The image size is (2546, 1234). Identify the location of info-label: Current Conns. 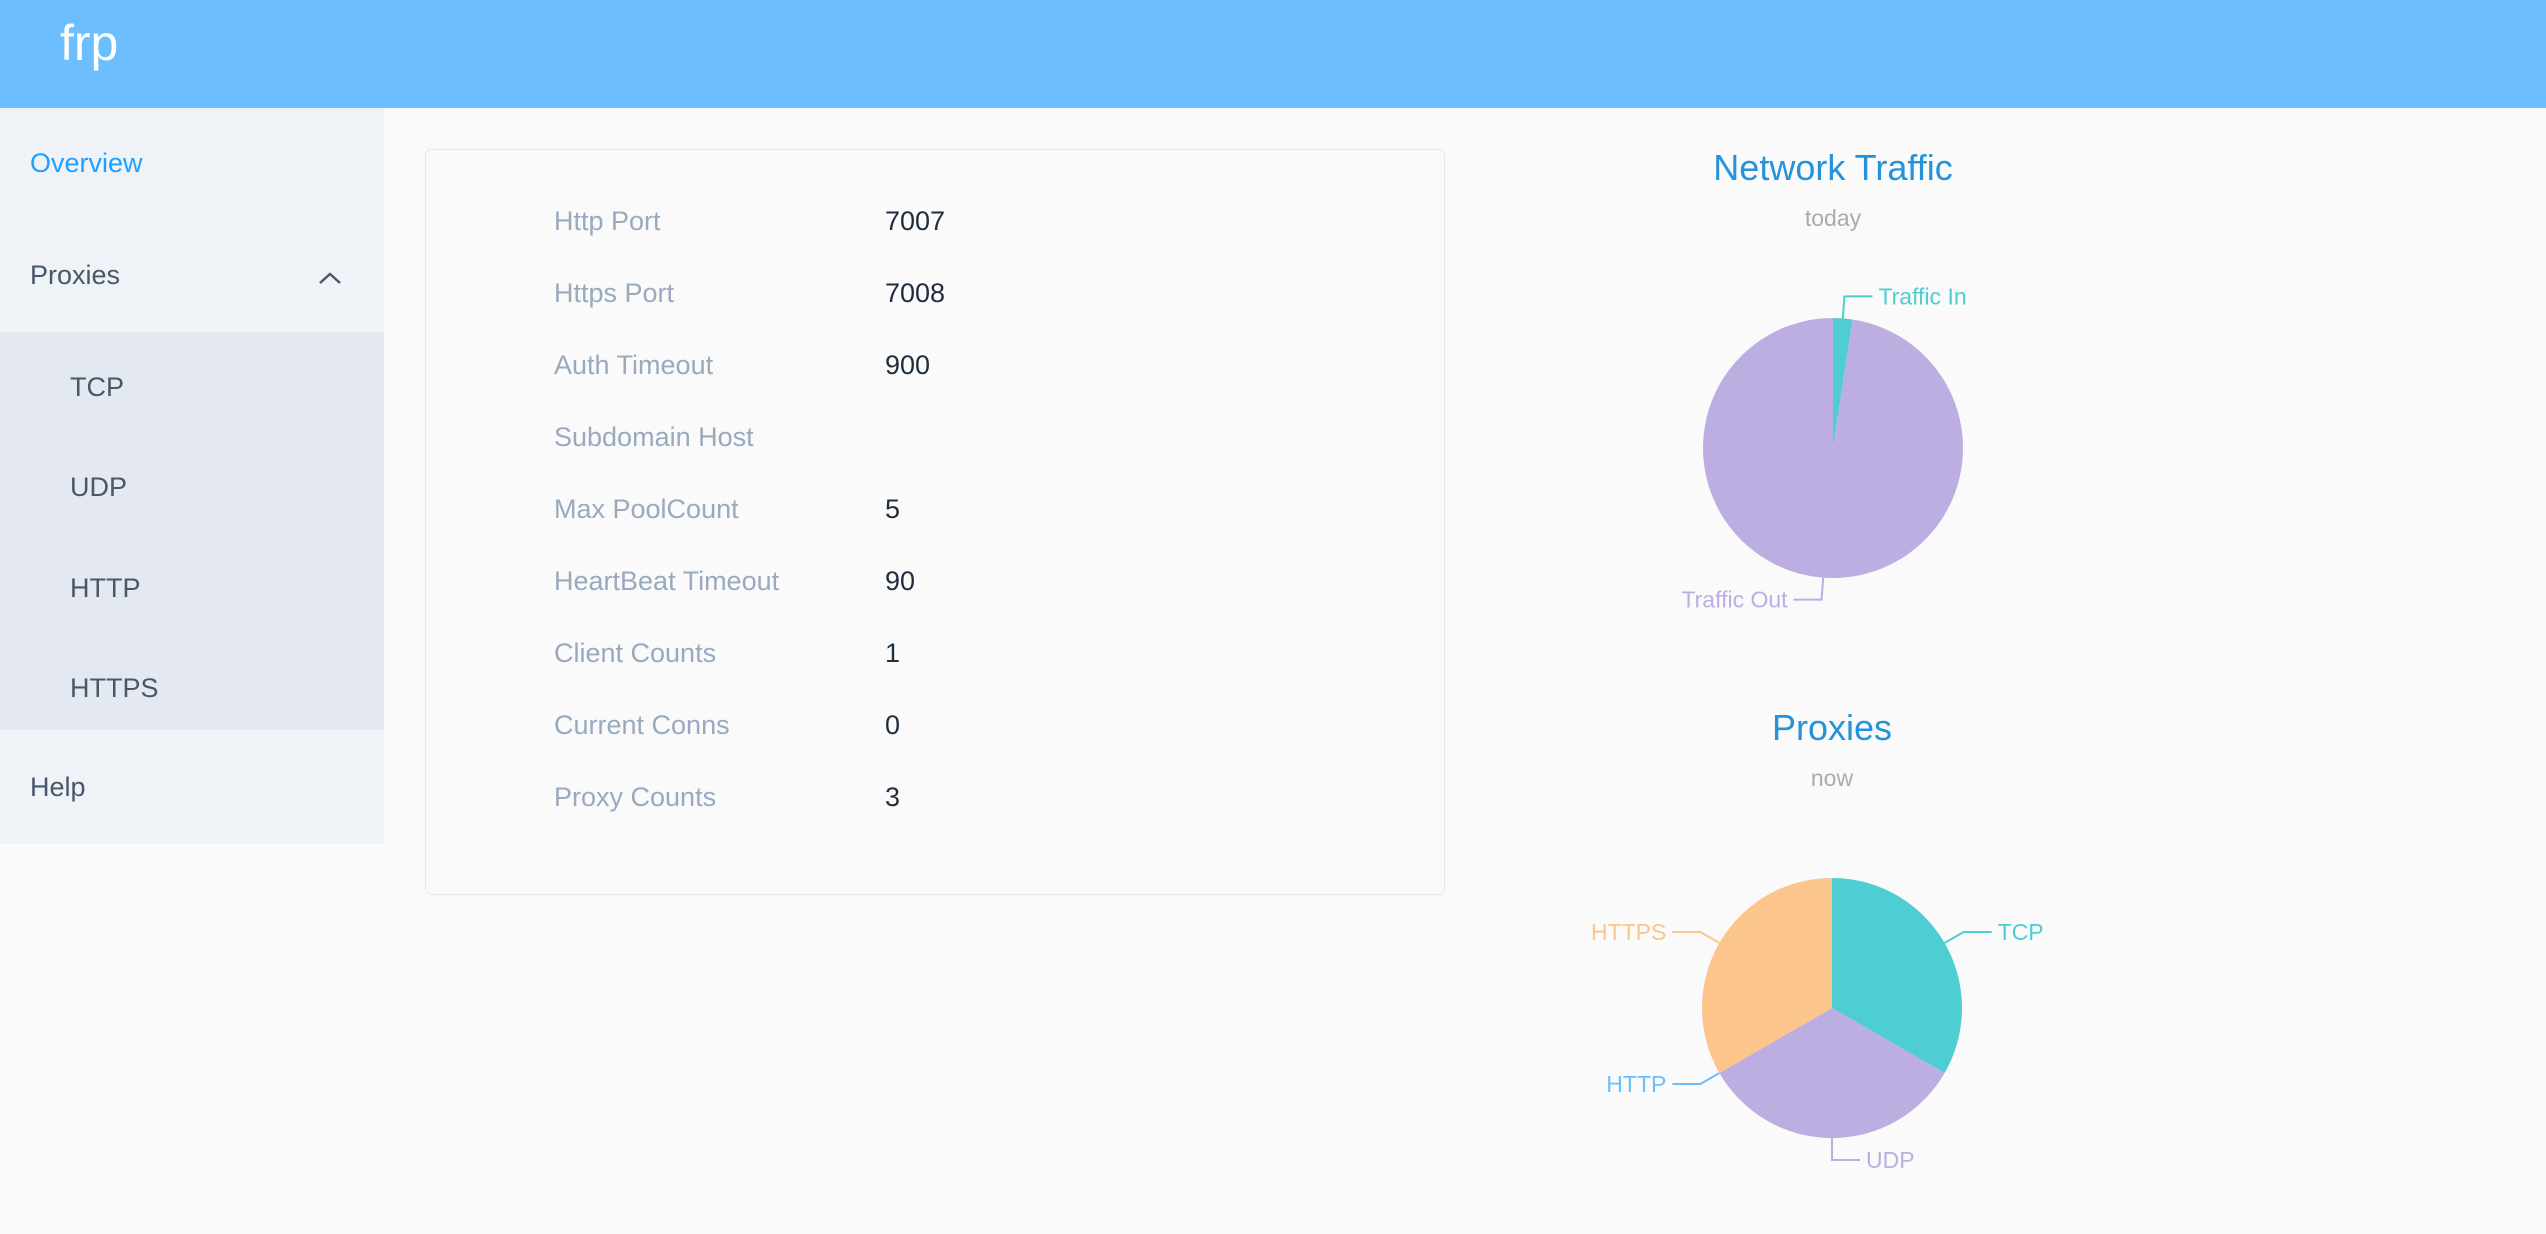
(642, 725).